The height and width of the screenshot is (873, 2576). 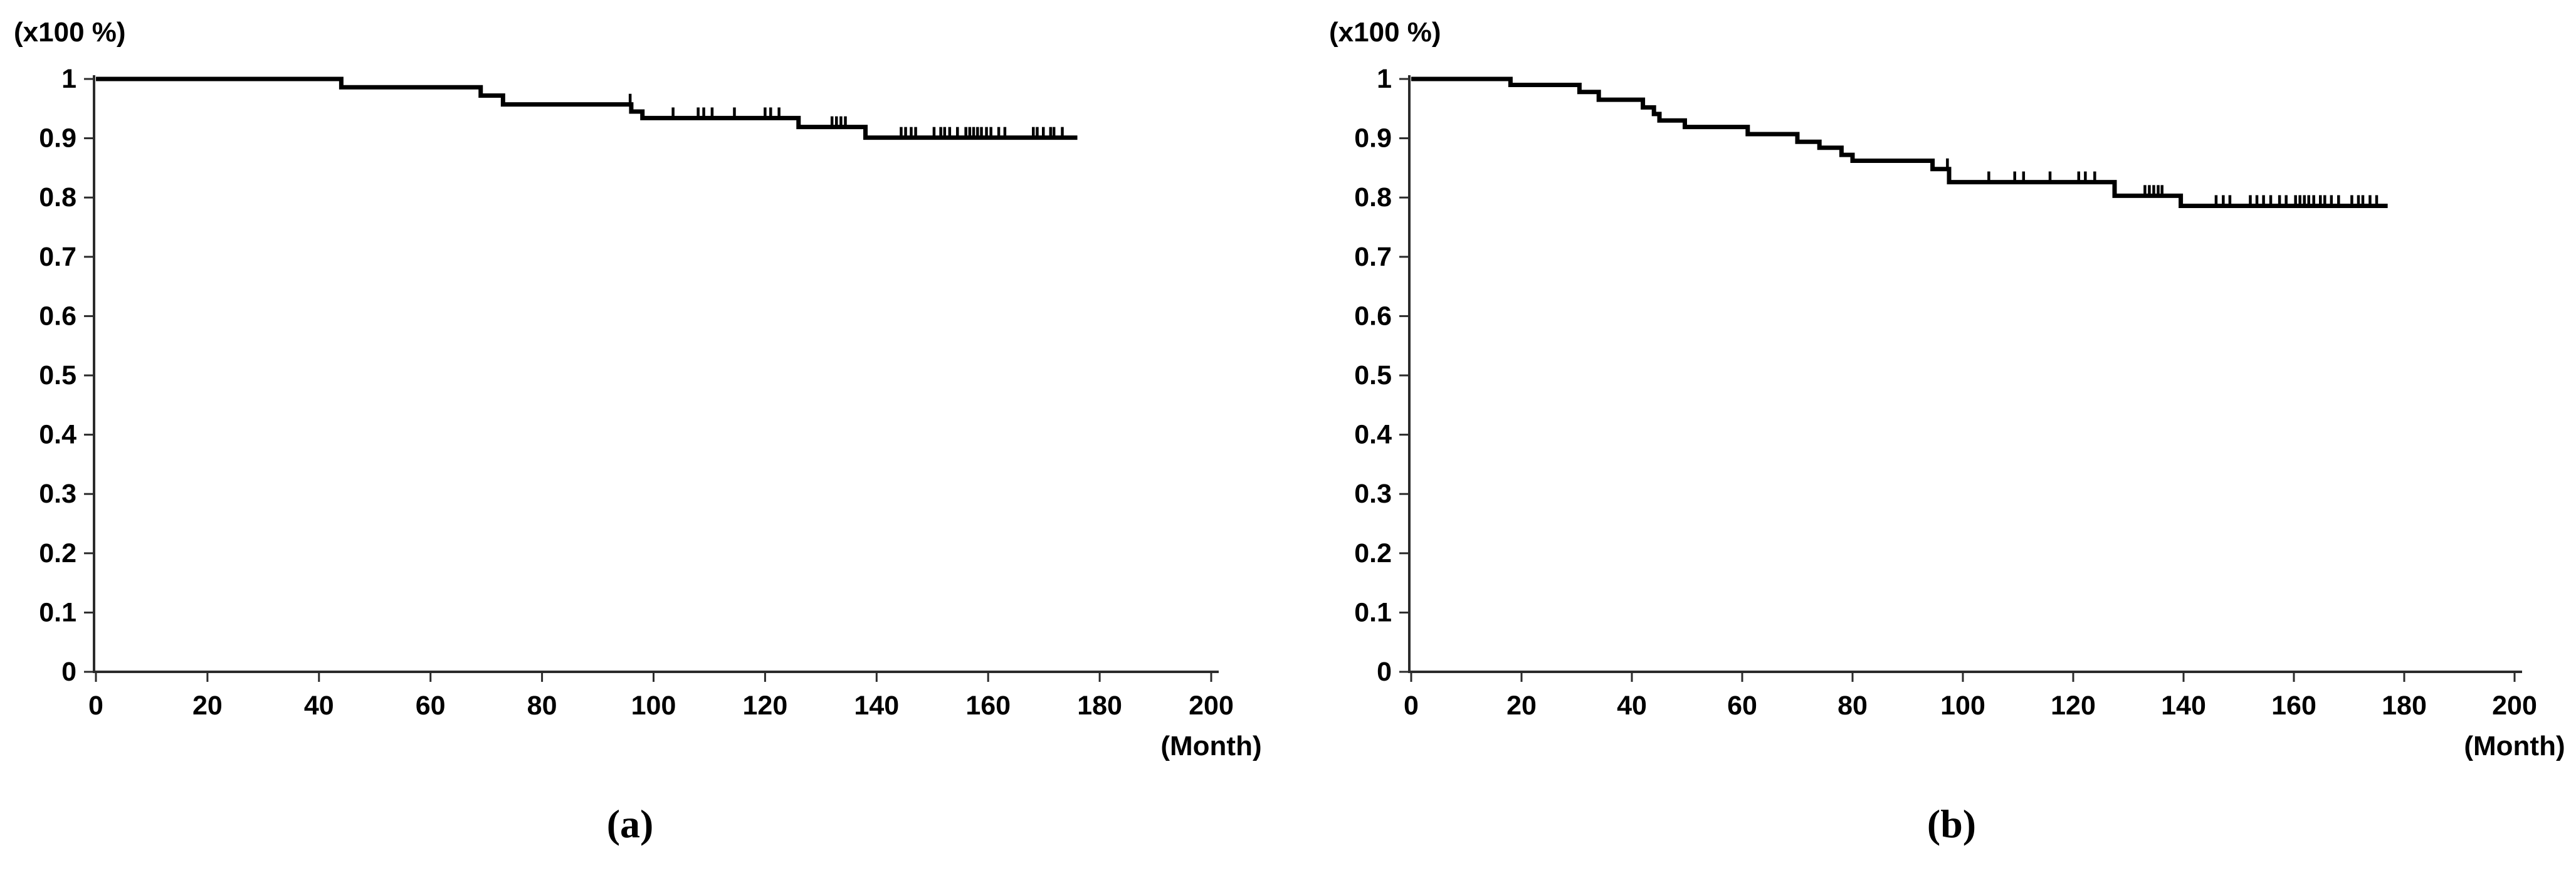 What do you see at coordinates (1952, 824) in the screenshot?
I see `caption-panel-b: (b)` at bounding box center [1952, 824].